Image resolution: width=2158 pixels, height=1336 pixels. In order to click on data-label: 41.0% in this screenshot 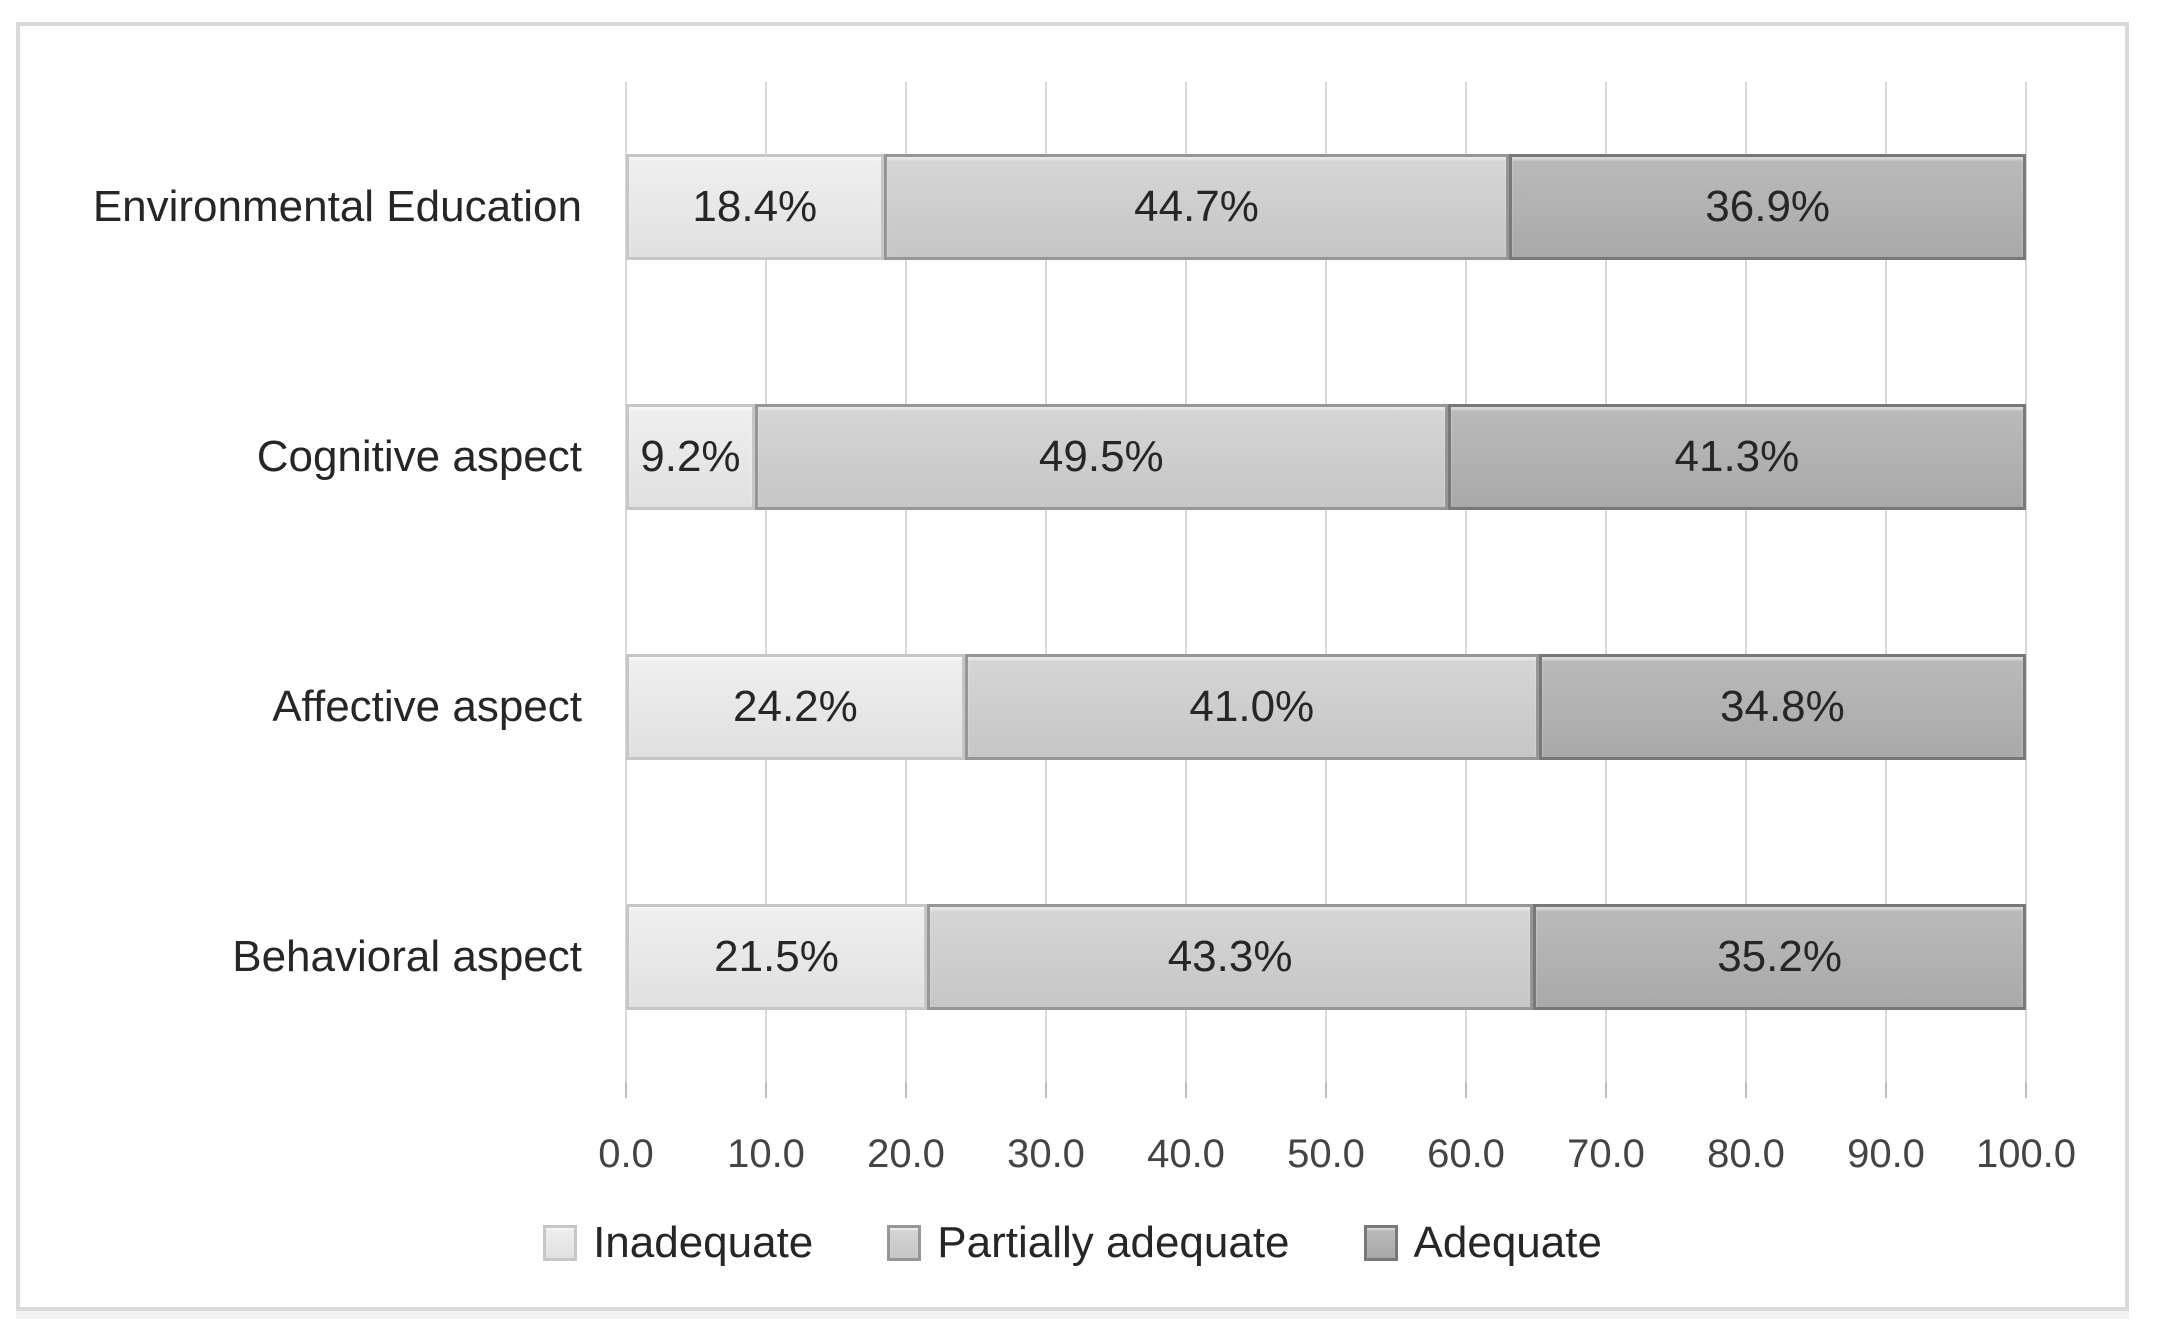, I will do `click(1252, 706)`.